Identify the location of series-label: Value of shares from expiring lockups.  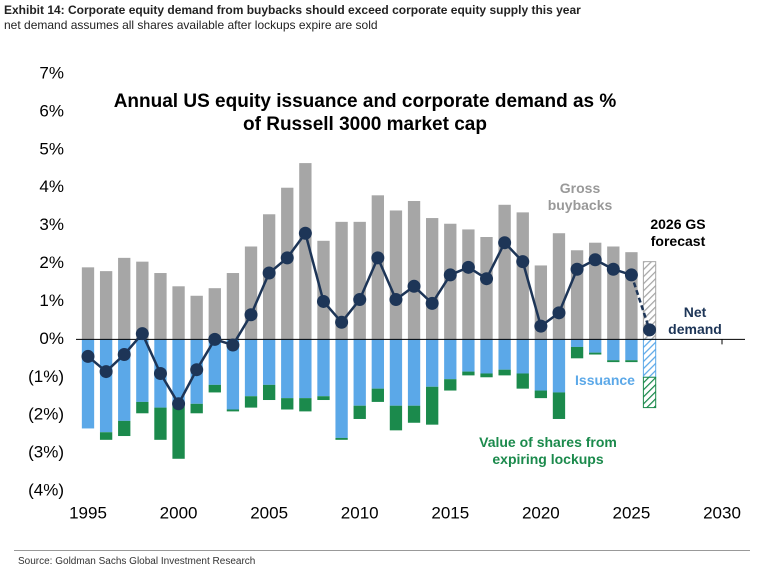
(548, 450).